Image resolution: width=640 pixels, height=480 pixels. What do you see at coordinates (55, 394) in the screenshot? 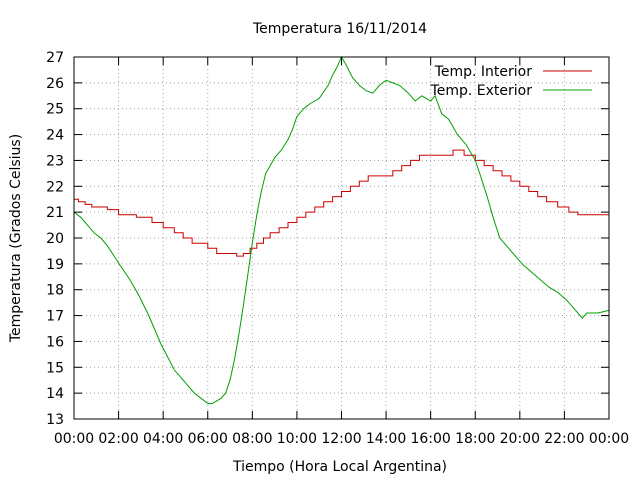
I see `y-tick-label: 14` at bounding box center [55, 394].